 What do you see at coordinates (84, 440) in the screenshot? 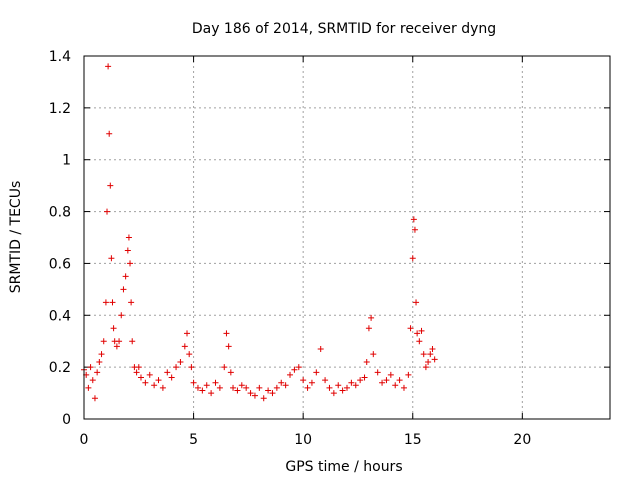
I see `x-tick-label: 0` at bounding box center [84, 440].